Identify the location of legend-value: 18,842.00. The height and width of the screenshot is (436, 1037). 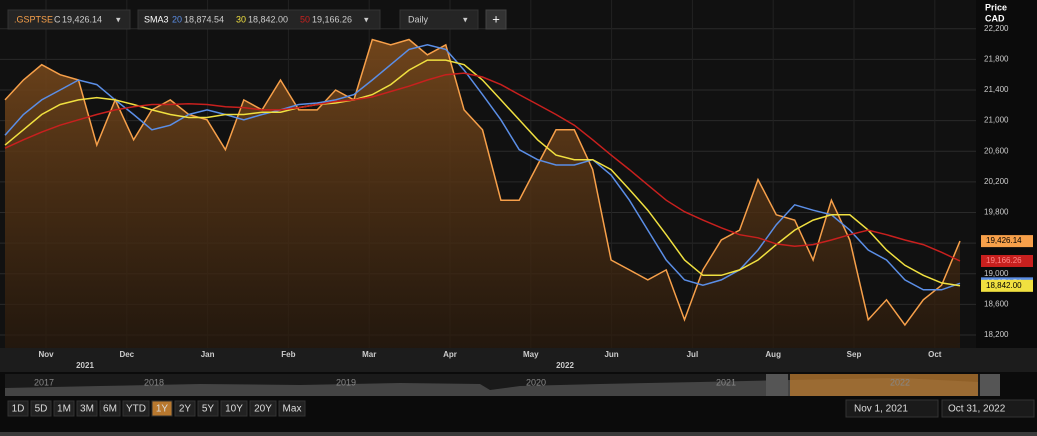
(268, 19).